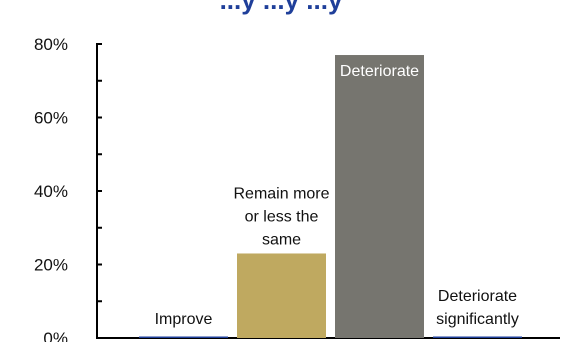  Describe the element at coordinates (281, 239) in the screenshot. I see `bar-label-line: same` at that location.